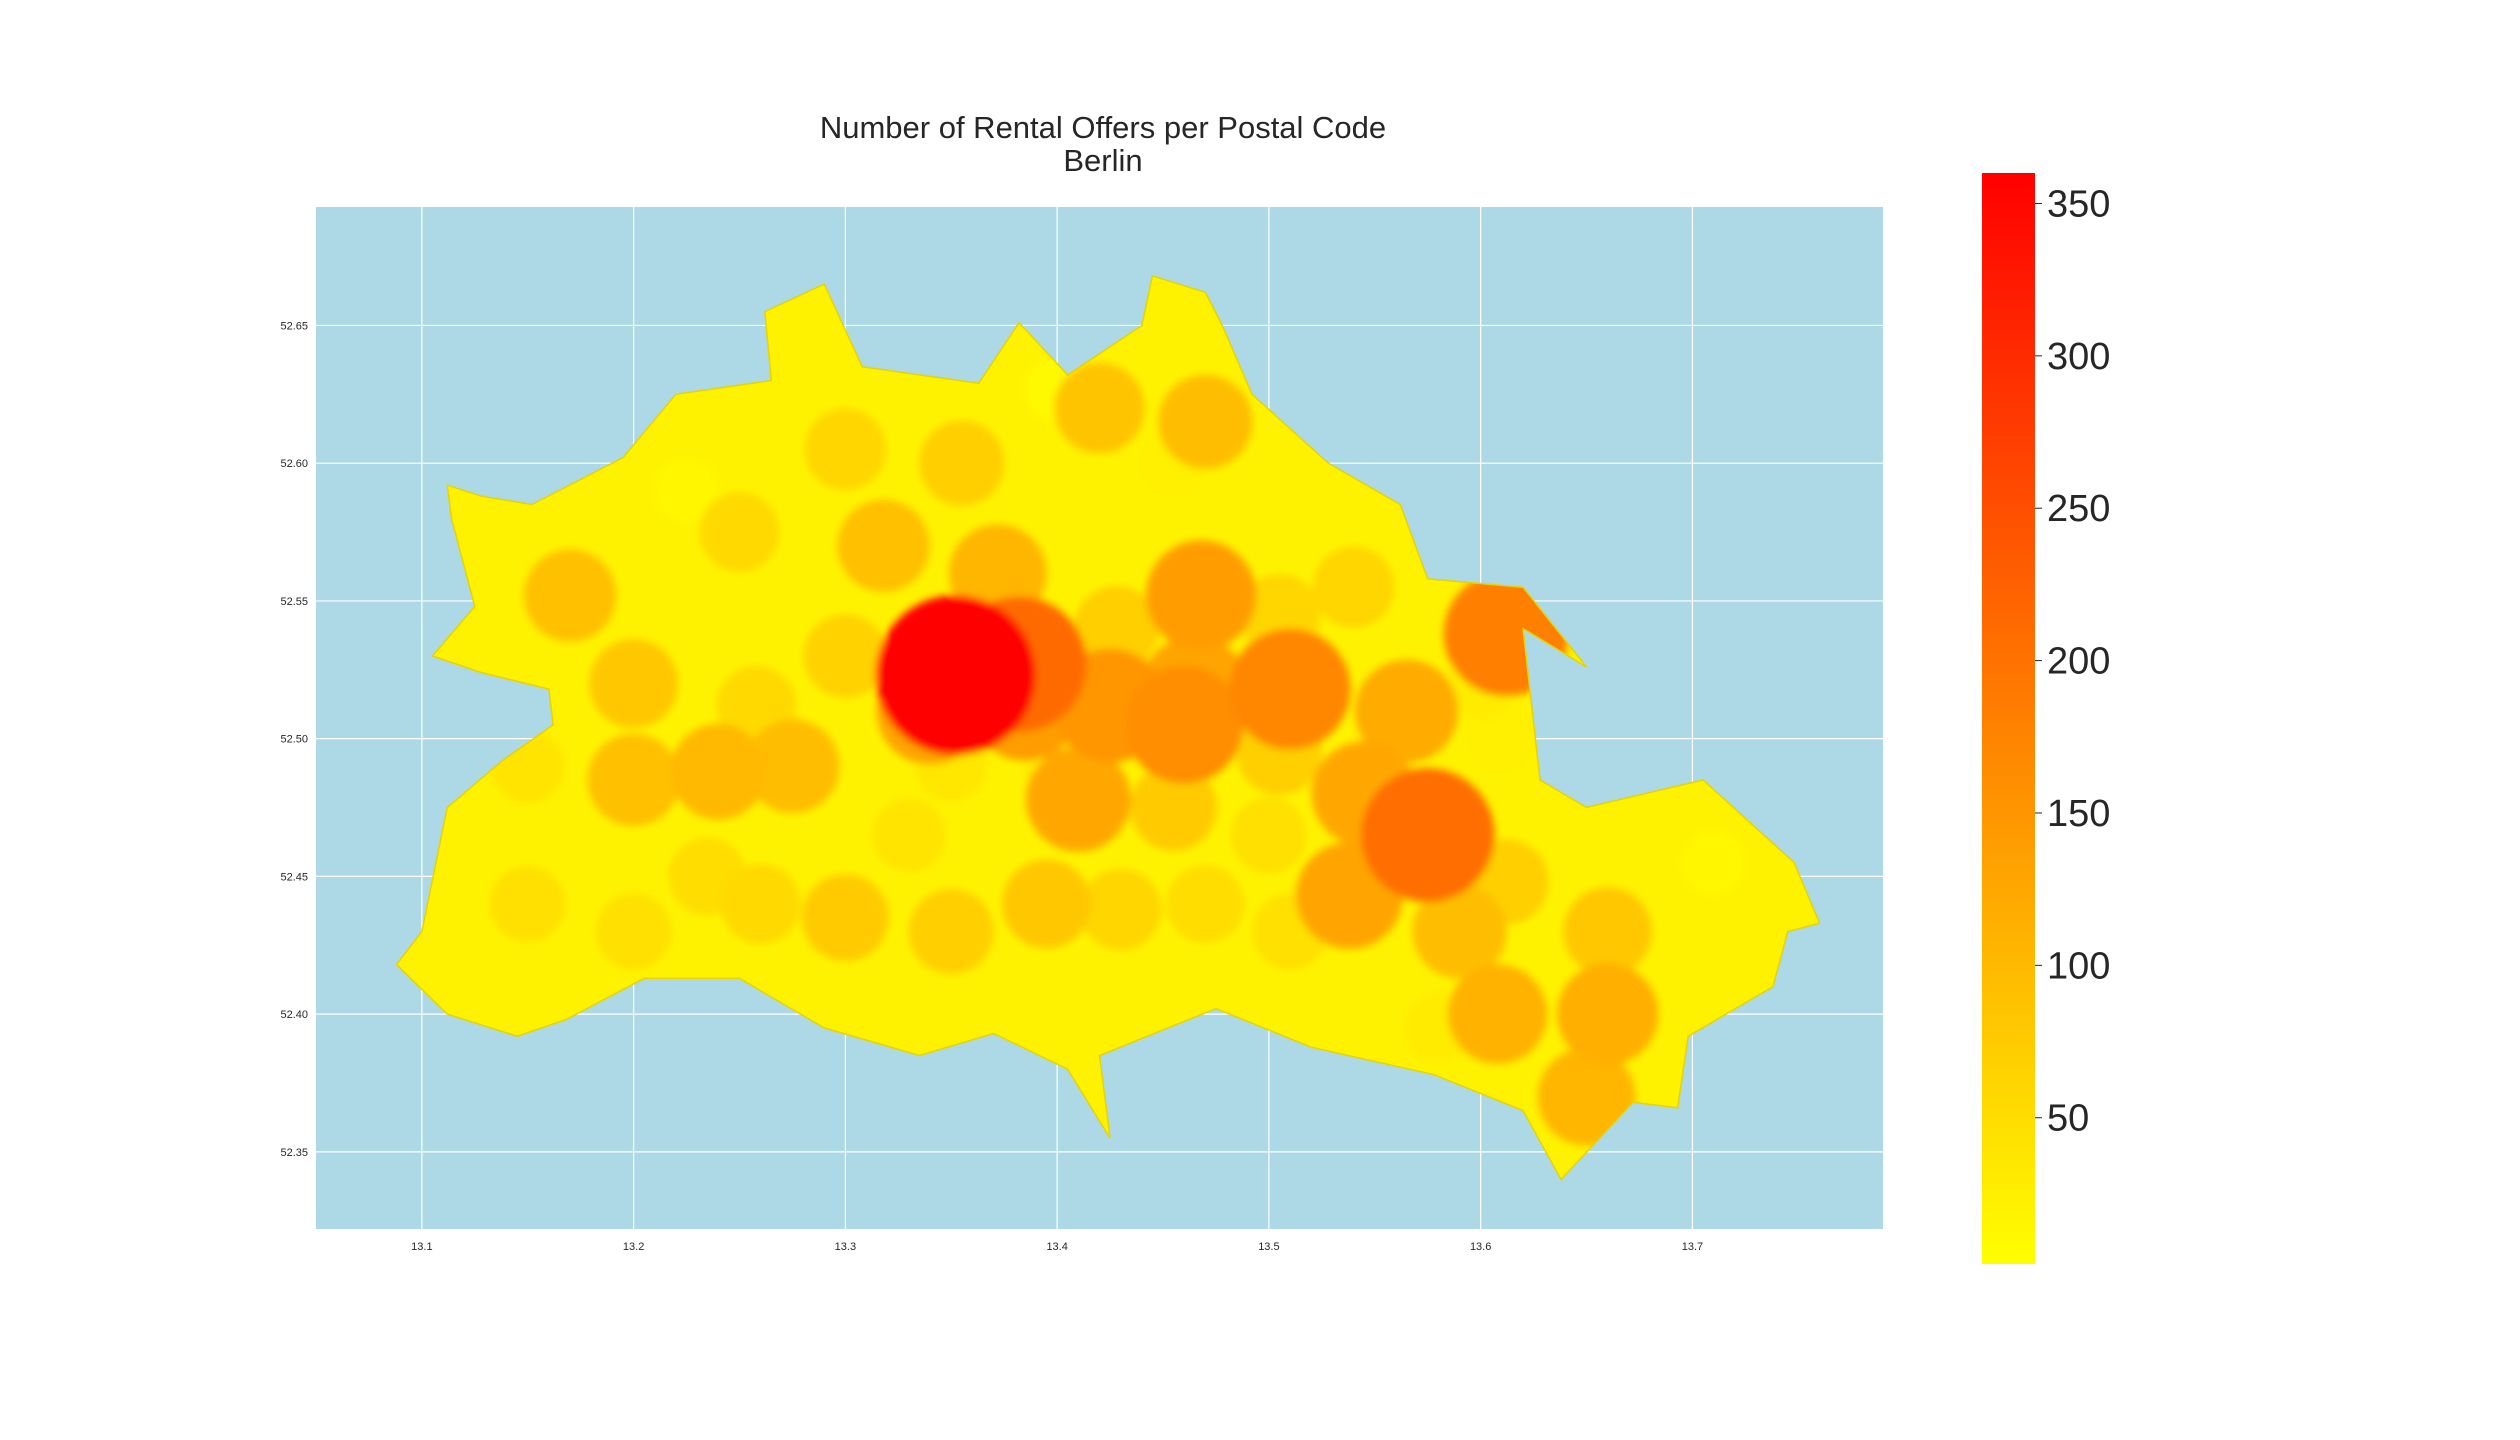  What do you see at coordinates (2068, 1119) in the screenshot?
I see `colorbar-tick-label: 50` at bounding box center [2068, 1119].